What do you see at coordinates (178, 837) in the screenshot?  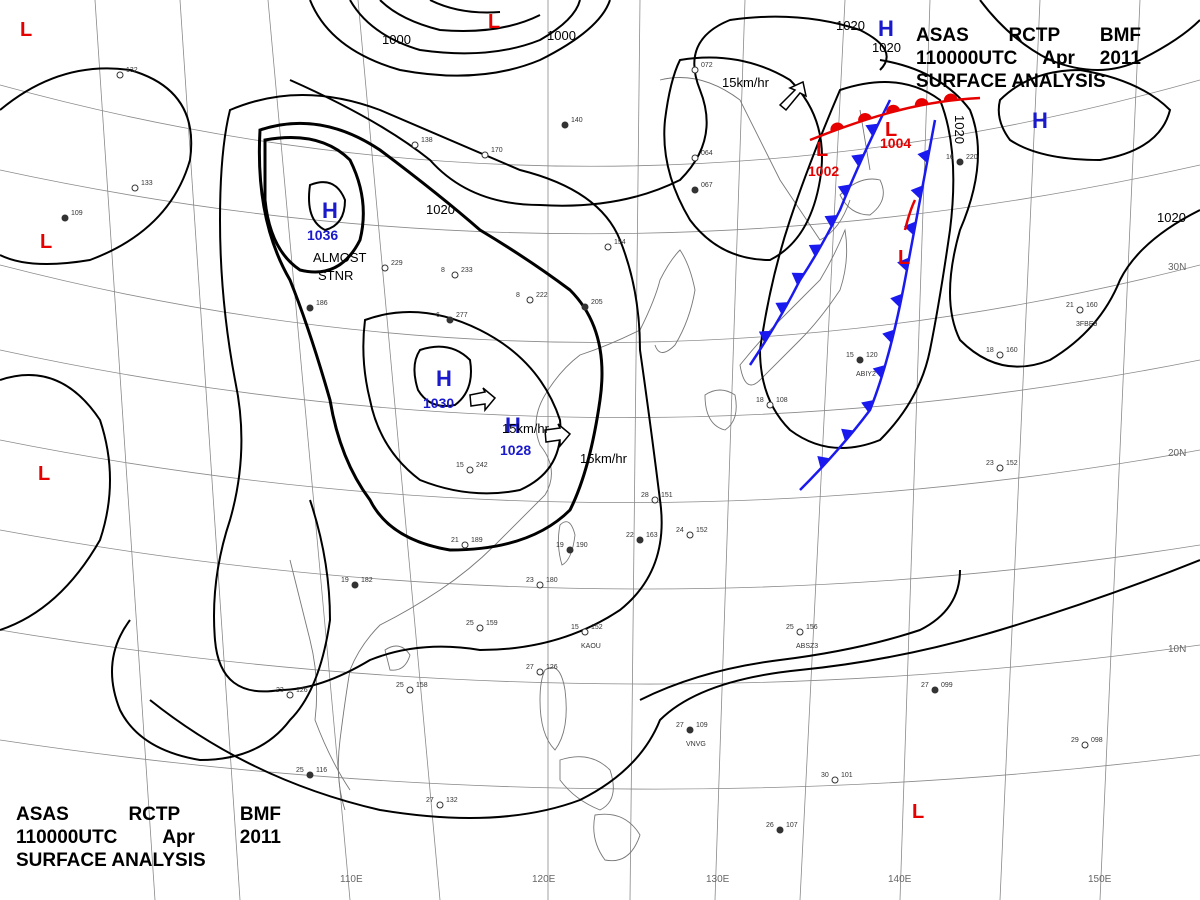 I see `title-bottom-month: Apr` at bounding box center [178, 837].